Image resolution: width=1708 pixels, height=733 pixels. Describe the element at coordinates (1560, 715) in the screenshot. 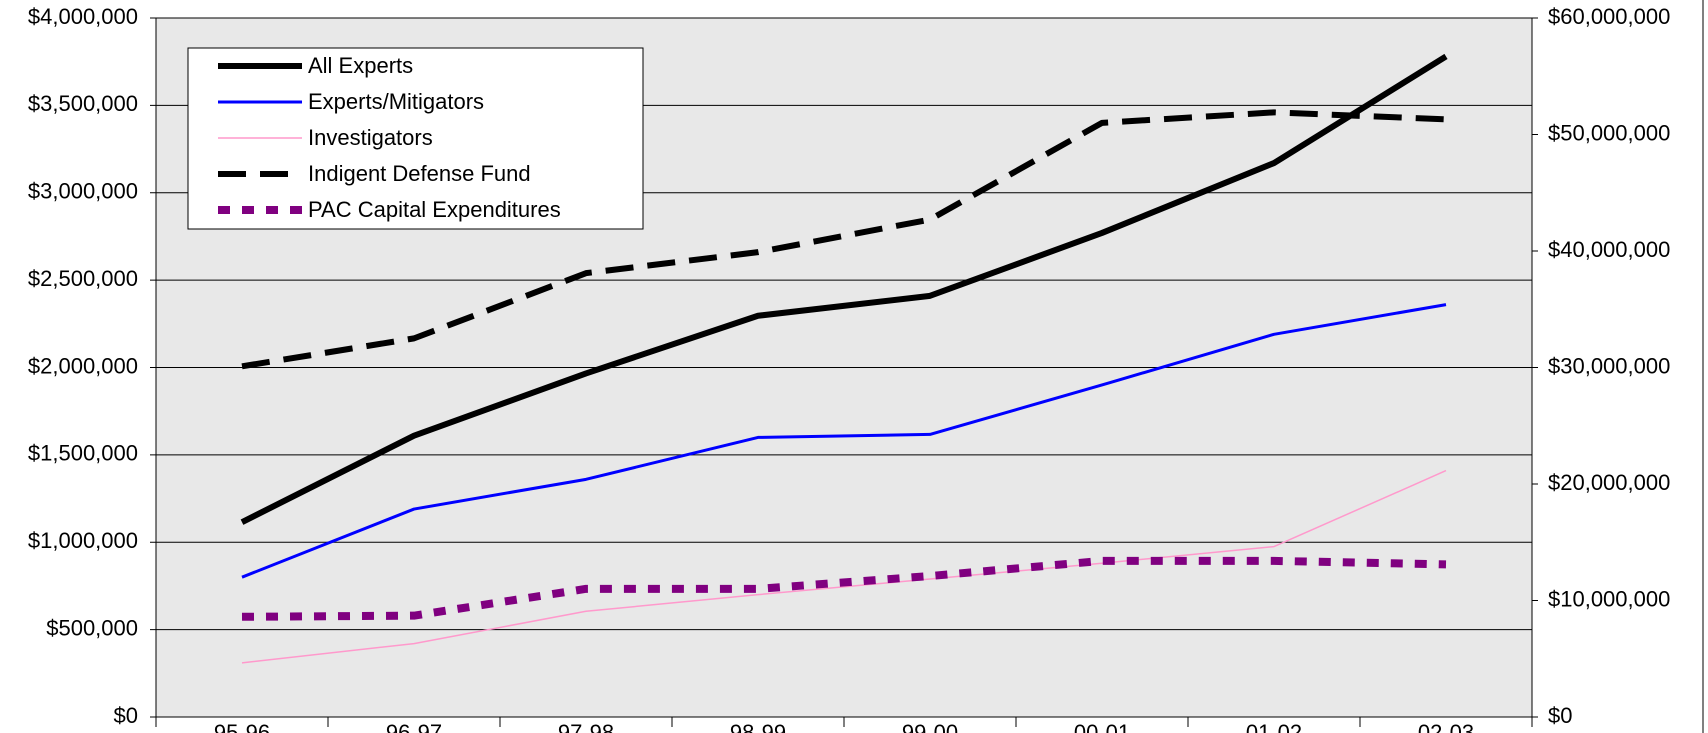

I see `y2-tick-label: $0` at that location.